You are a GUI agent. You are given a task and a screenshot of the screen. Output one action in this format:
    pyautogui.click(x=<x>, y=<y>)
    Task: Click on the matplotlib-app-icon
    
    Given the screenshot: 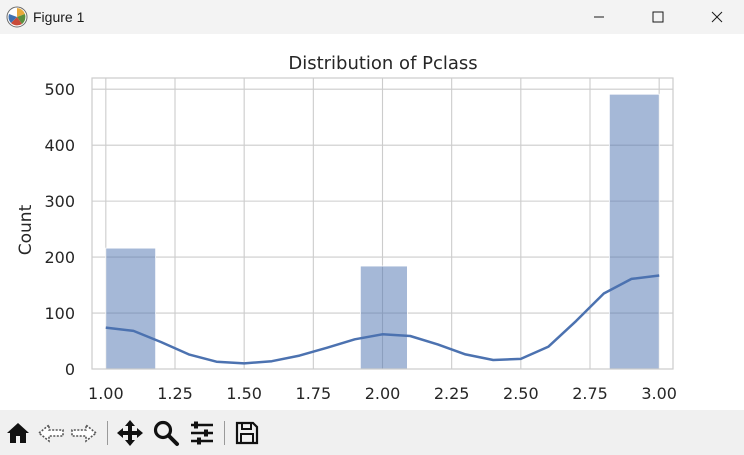 What is the action you would take?
    pyautogui.click(x=17, y=17)
    